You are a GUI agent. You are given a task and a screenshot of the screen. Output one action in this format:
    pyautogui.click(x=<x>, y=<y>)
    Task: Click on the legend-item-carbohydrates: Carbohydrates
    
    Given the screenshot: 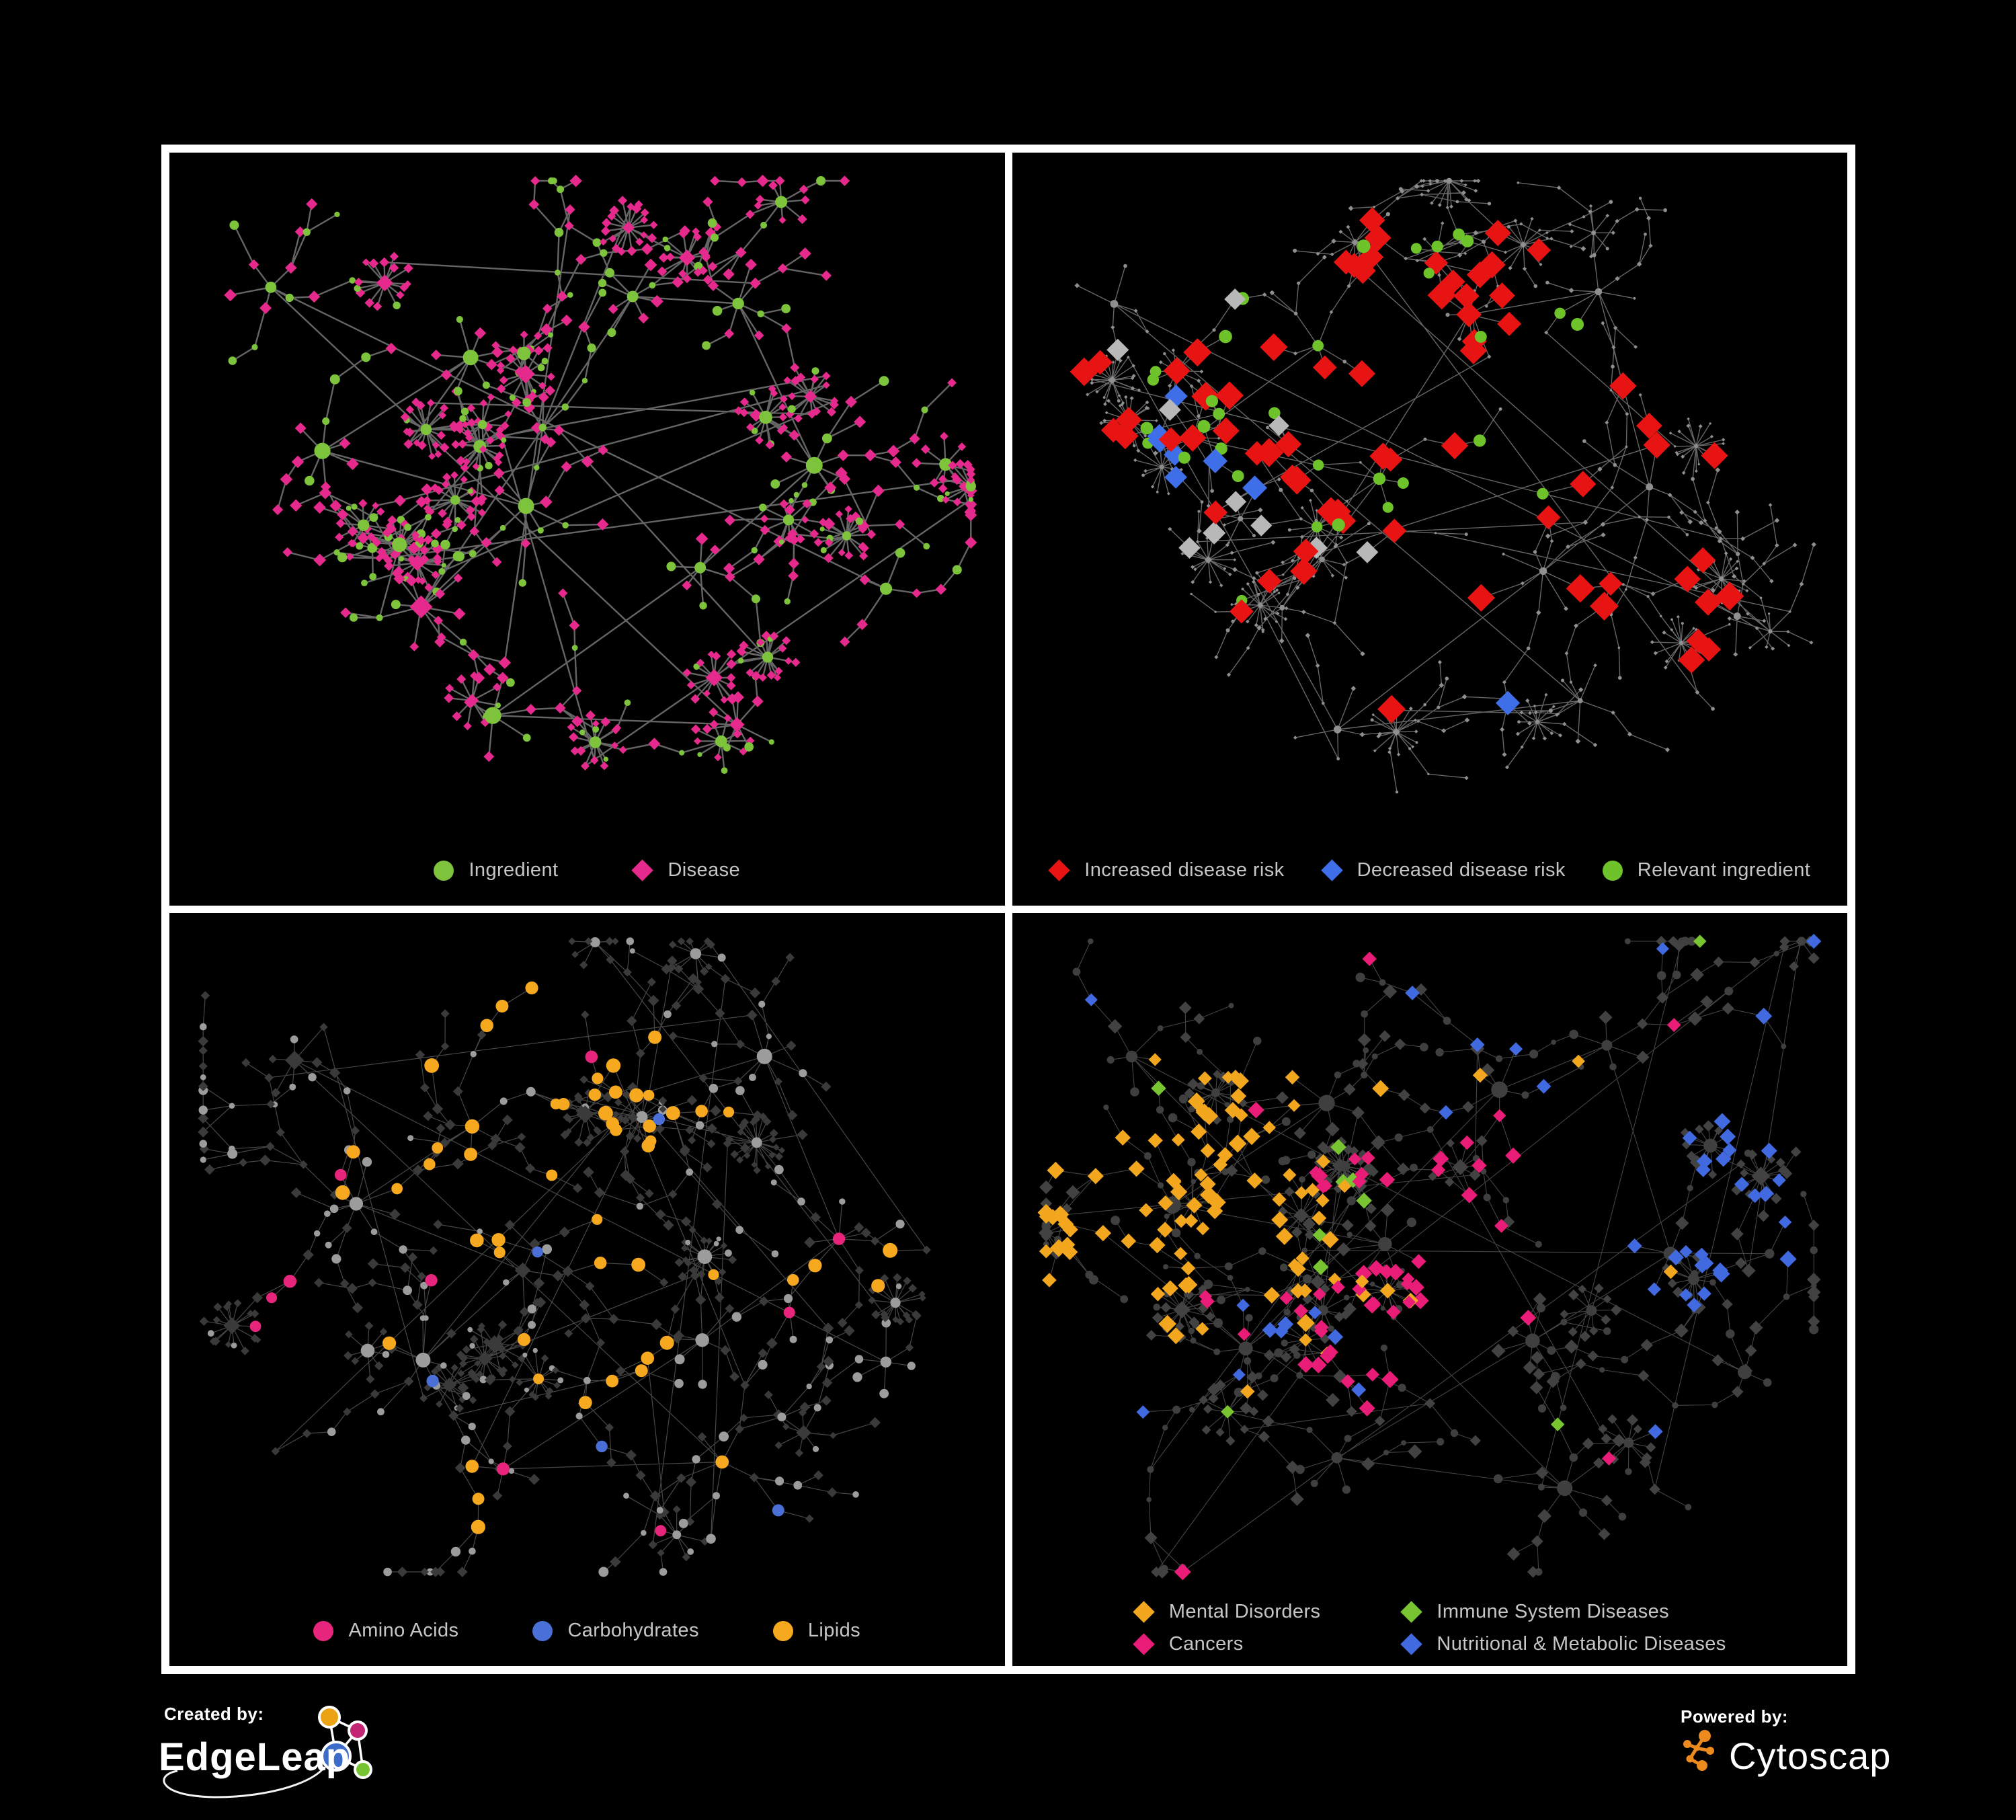 What is the action you would take?
    pyautogui.click(x=615, y=1631)
    